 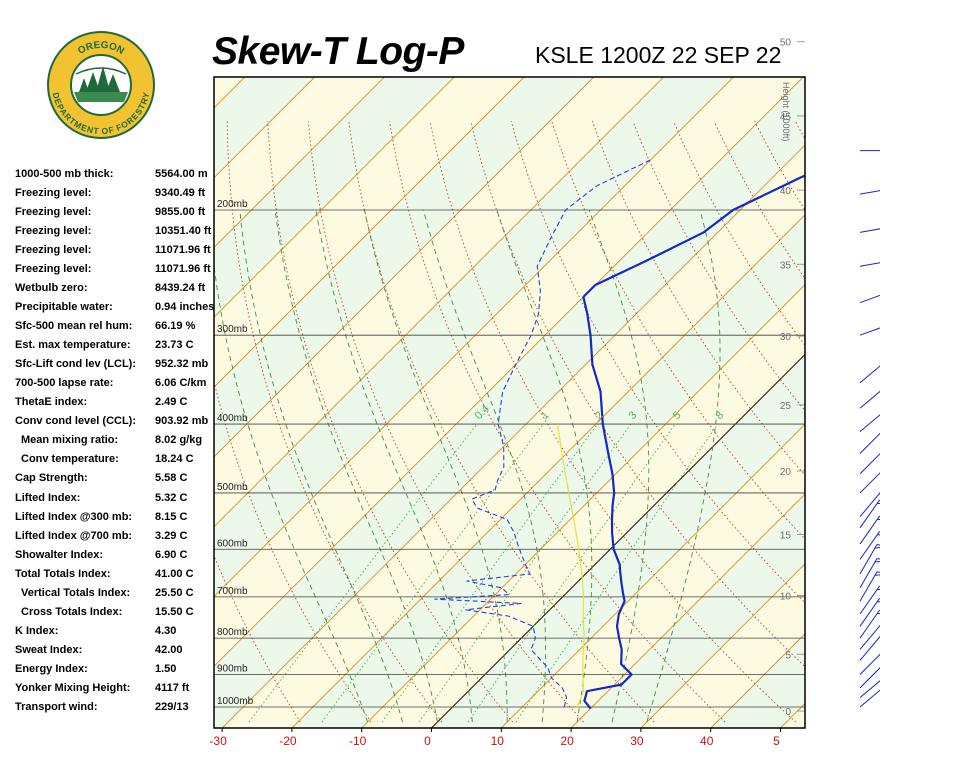 What do you see at coordinates (633, 415) in the screenshot?
I see `mixing-ratio-label: 3` at bounding box center [633, 415].